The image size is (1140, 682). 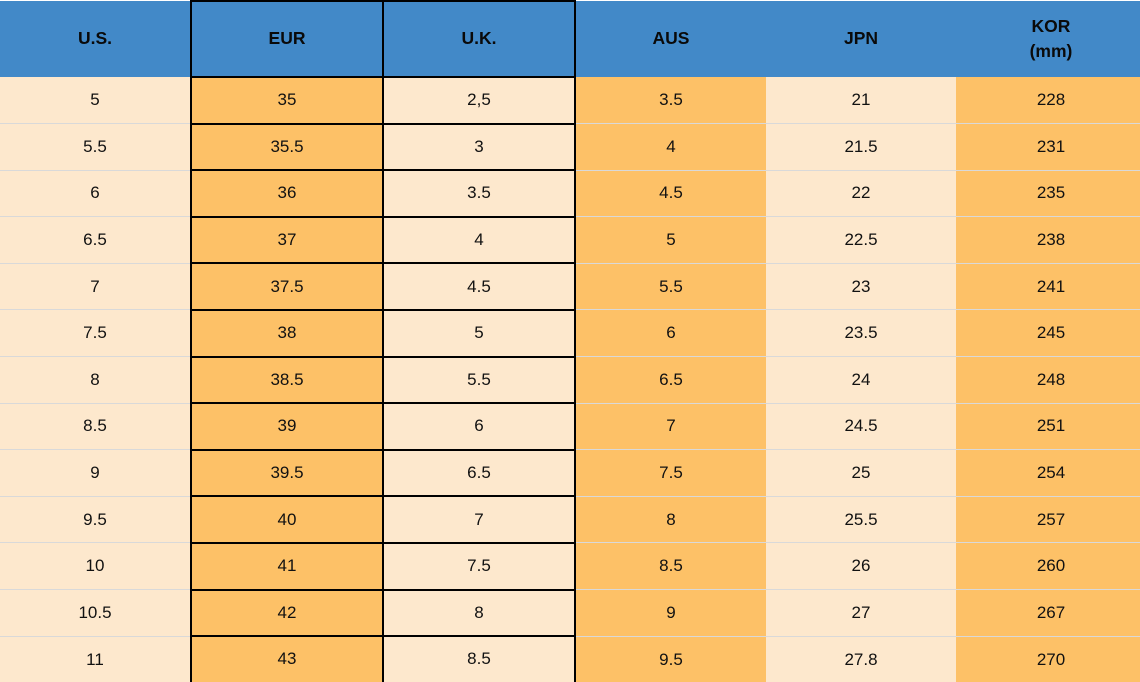 I want to click on header-aus: AUS, so click(x=670, y=39).